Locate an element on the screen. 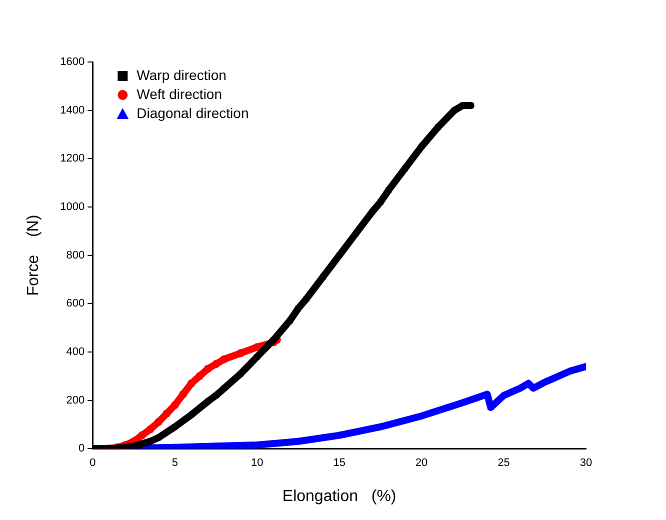 The height and width of the screenshot is (520, 666). y-tick-label: 400 is located at coordinates (75, 352).